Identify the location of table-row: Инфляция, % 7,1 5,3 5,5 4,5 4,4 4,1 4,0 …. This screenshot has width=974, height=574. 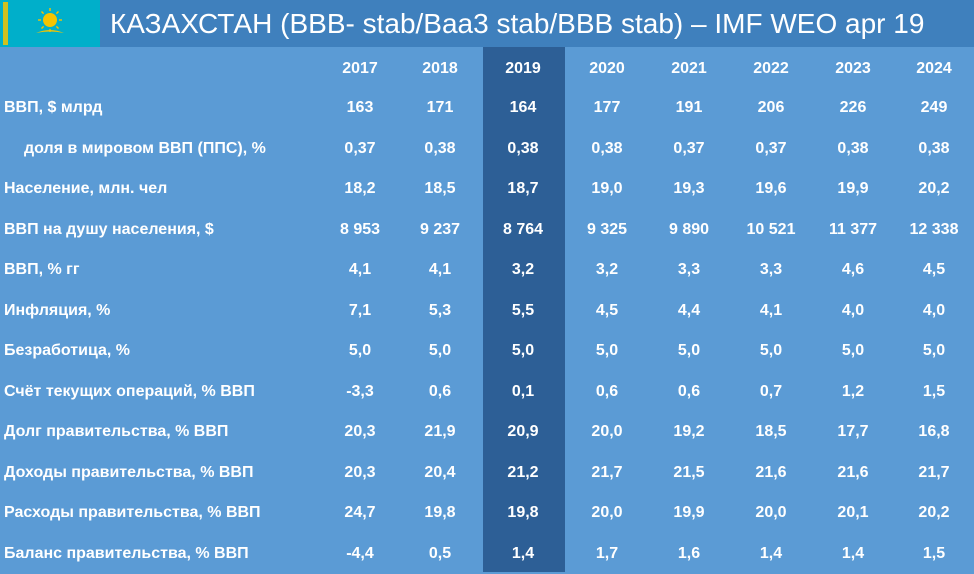
(487, 311).